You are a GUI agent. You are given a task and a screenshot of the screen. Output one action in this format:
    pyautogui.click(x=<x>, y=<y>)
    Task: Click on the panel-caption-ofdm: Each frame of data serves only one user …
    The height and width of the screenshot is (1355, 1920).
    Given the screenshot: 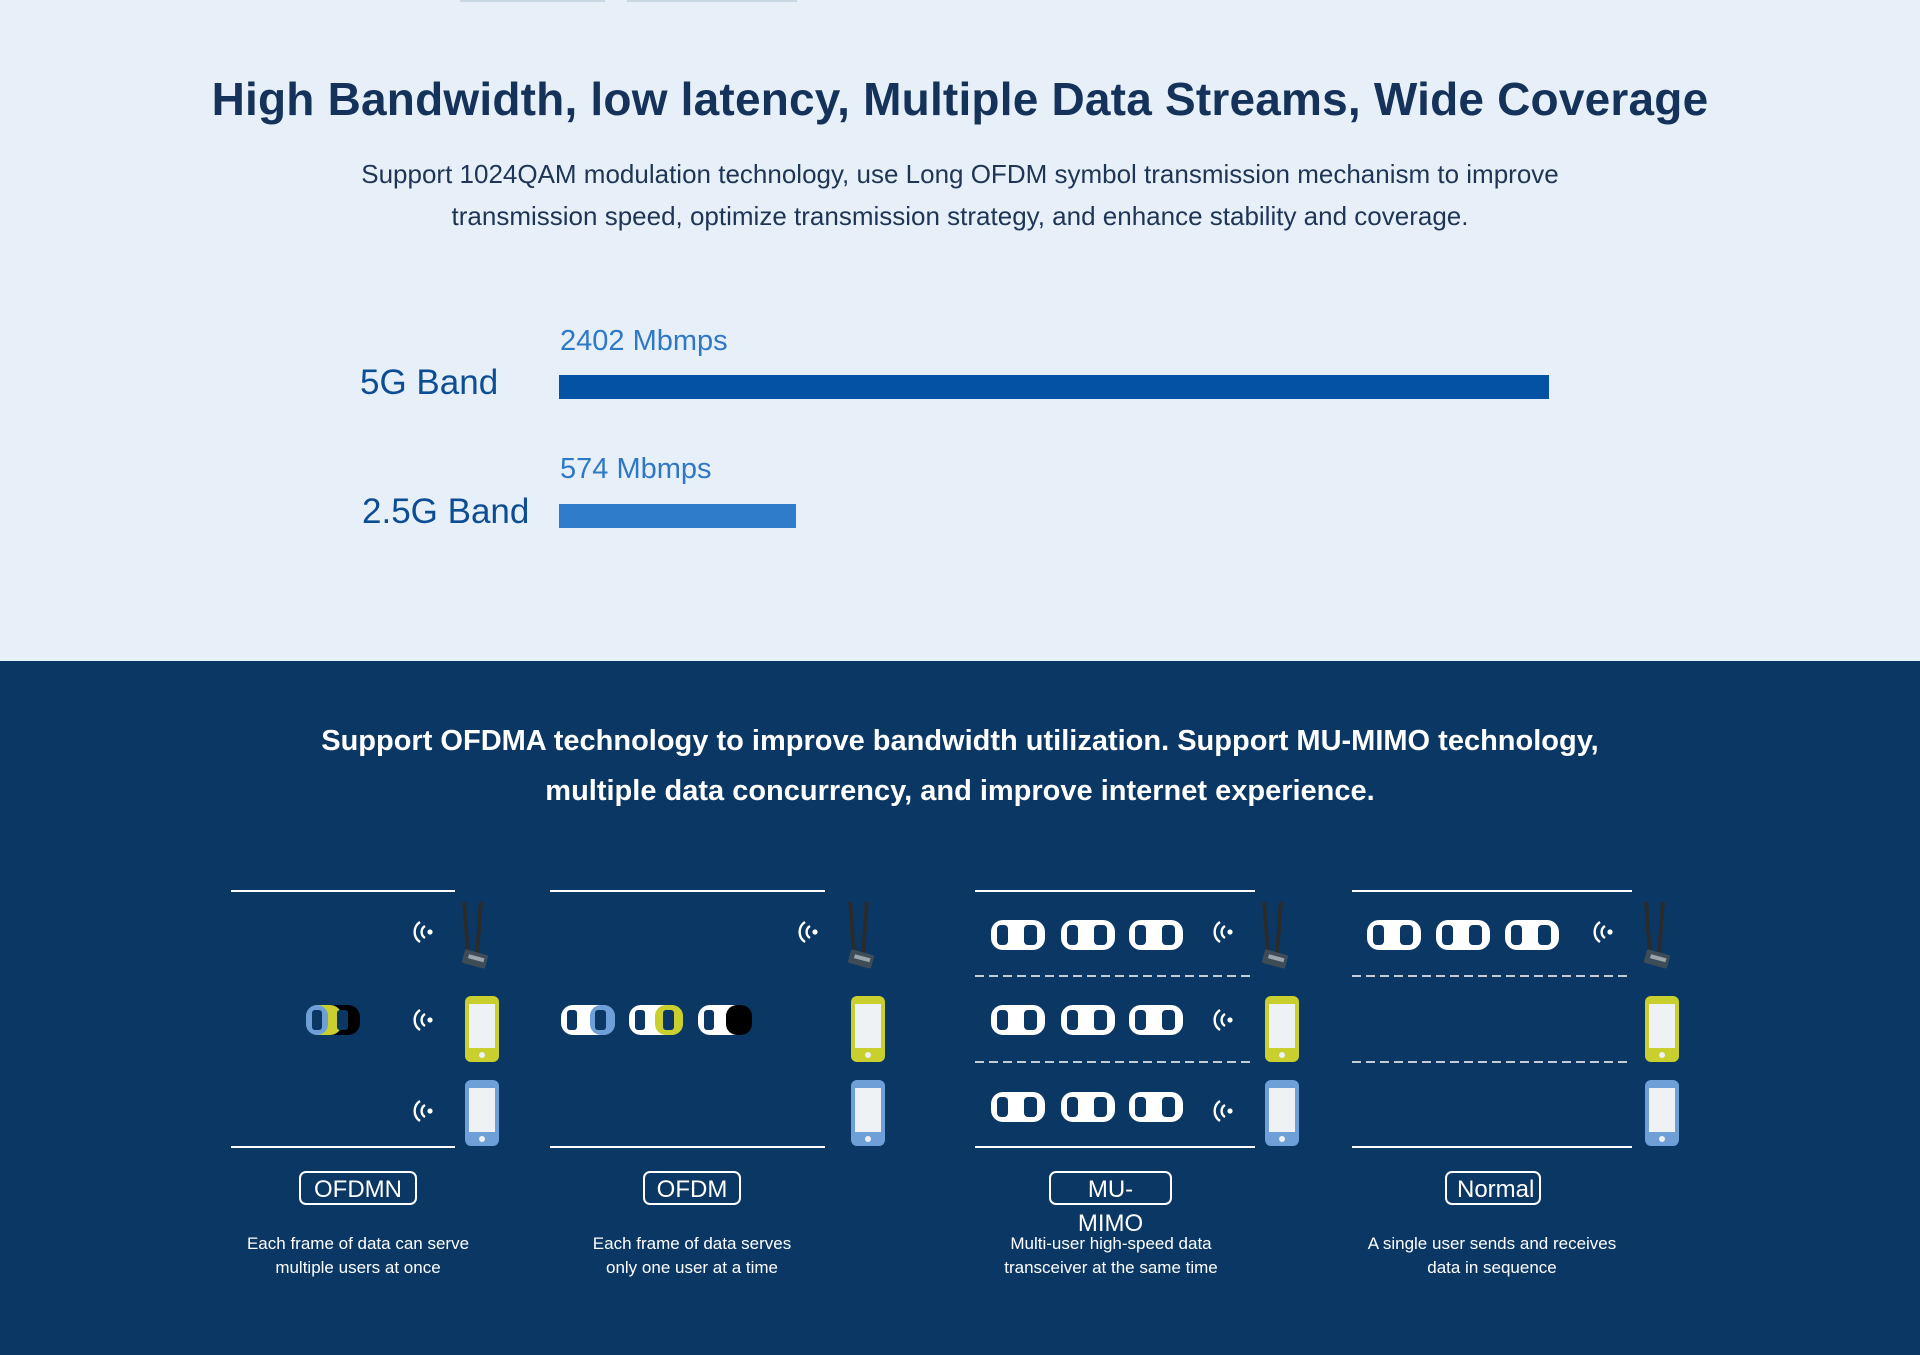 What is the action you would take?
    pyautogui.click(x=692, y=1256)
    